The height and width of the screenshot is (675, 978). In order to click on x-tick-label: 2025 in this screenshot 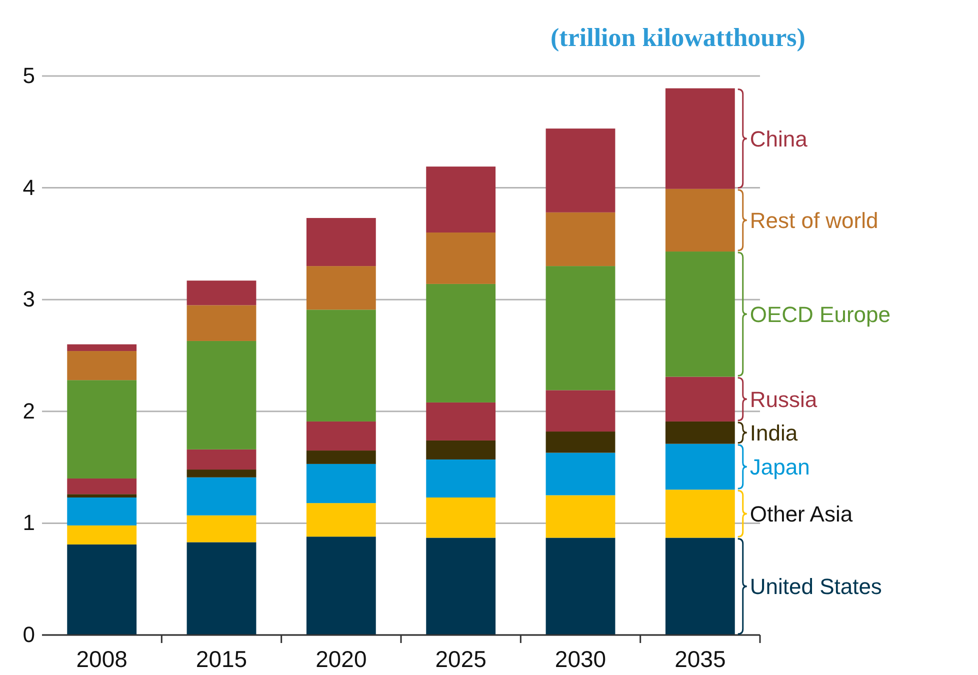, I will do `click(460, 659)`.